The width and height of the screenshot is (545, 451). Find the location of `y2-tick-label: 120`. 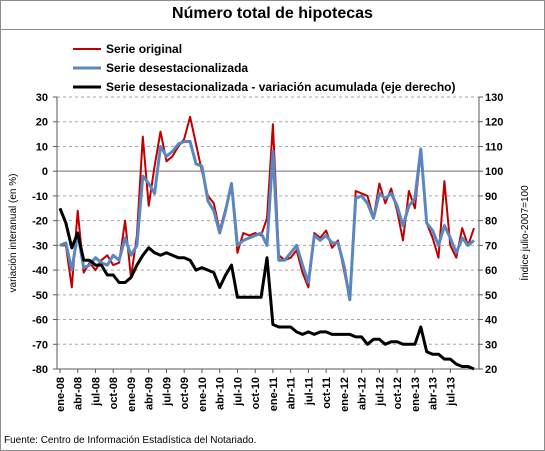

y2-tick-label: 120 is located at coordinates (494, 123).